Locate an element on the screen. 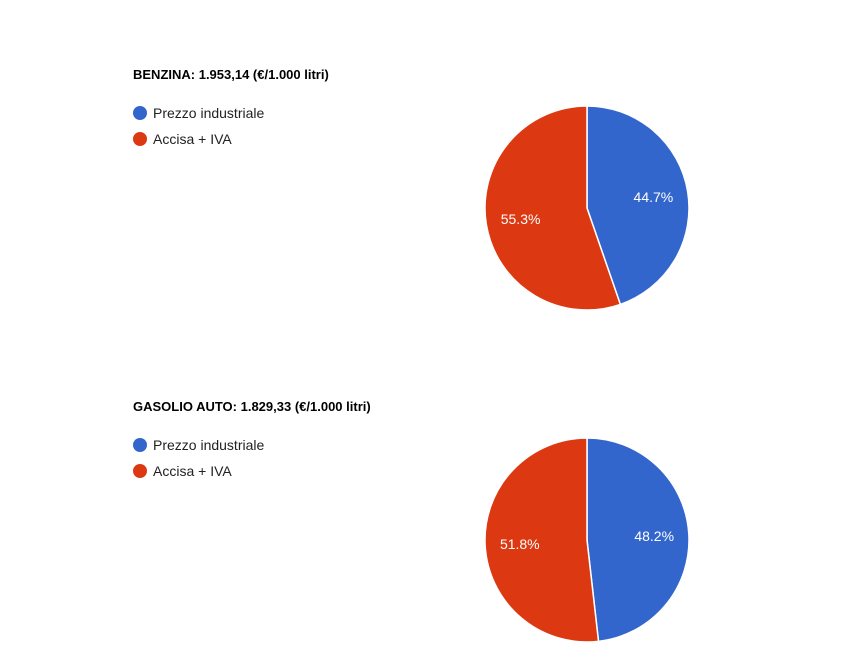 The image size is (865, 663). slice-value-label: 44.7% is located at coordinates (654, 197).